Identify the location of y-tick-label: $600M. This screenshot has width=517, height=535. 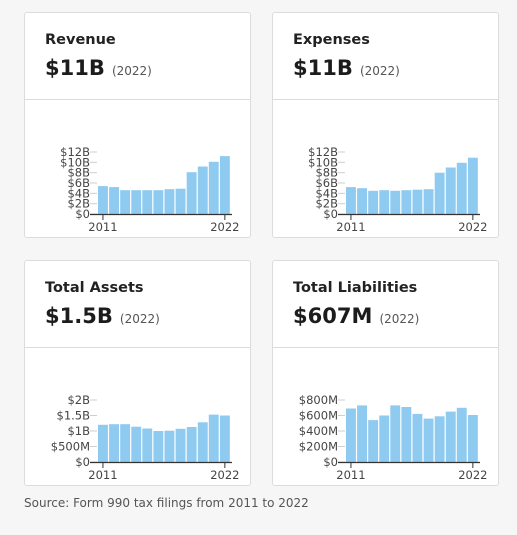
(318, 416).